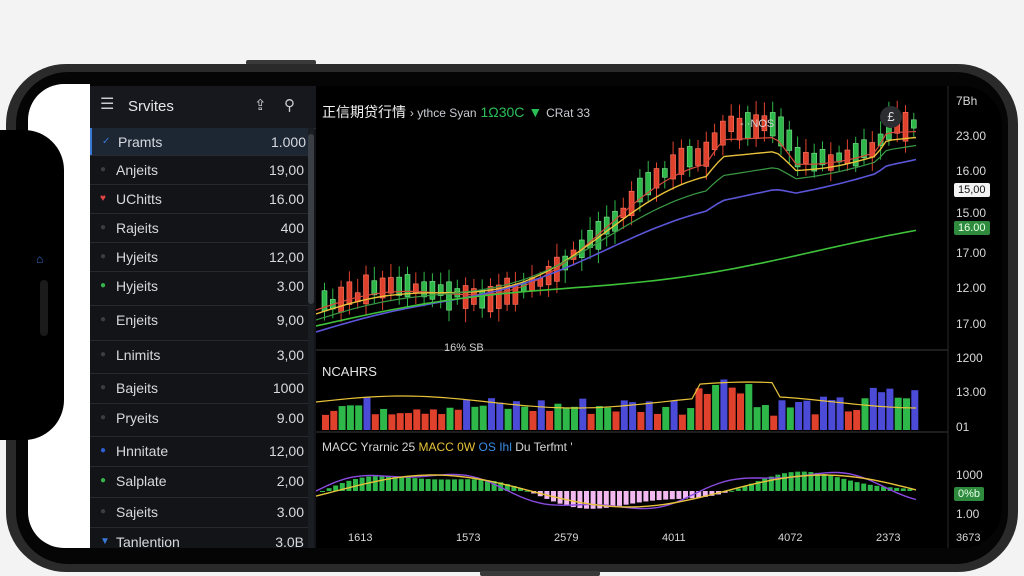 The width and height of the screenshot is (1024, 576). Describe the element at coordinates (311, 338) in the screenshot. I see `watchlist-scrollbar` at that location.